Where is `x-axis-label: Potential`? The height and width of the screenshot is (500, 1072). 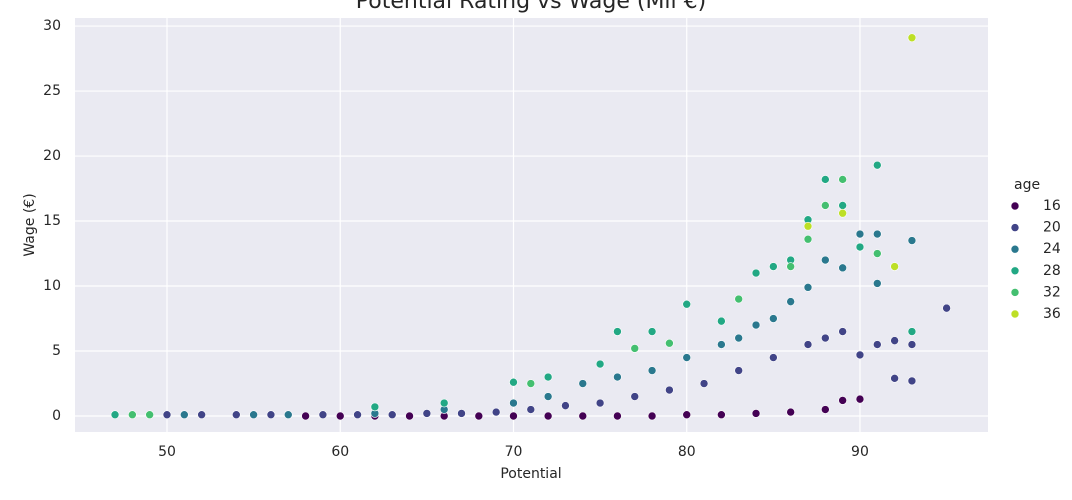
x-axis-label: Potential is located at coordinates (530, 474).